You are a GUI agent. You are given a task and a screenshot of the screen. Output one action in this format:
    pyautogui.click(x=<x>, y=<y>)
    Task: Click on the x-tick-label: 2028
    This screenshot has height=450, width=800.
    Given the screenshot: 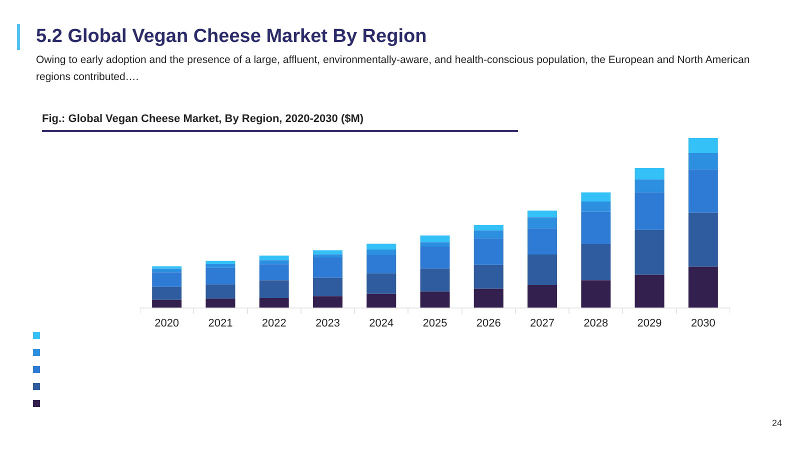 What is the action you would take?
    pyautogui.click(x=596, y=323)
    